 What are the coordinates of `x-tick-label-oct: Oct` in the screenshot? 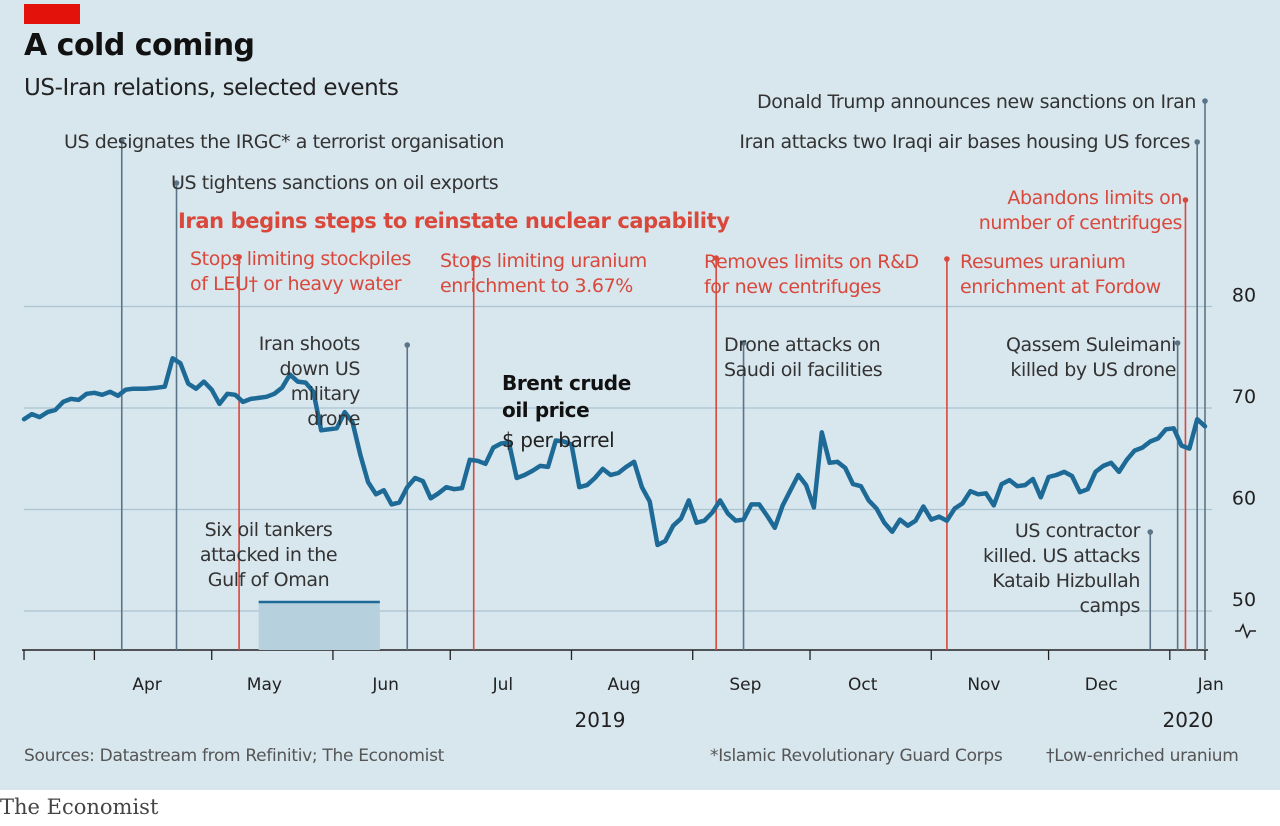 It's located at (863, 685).